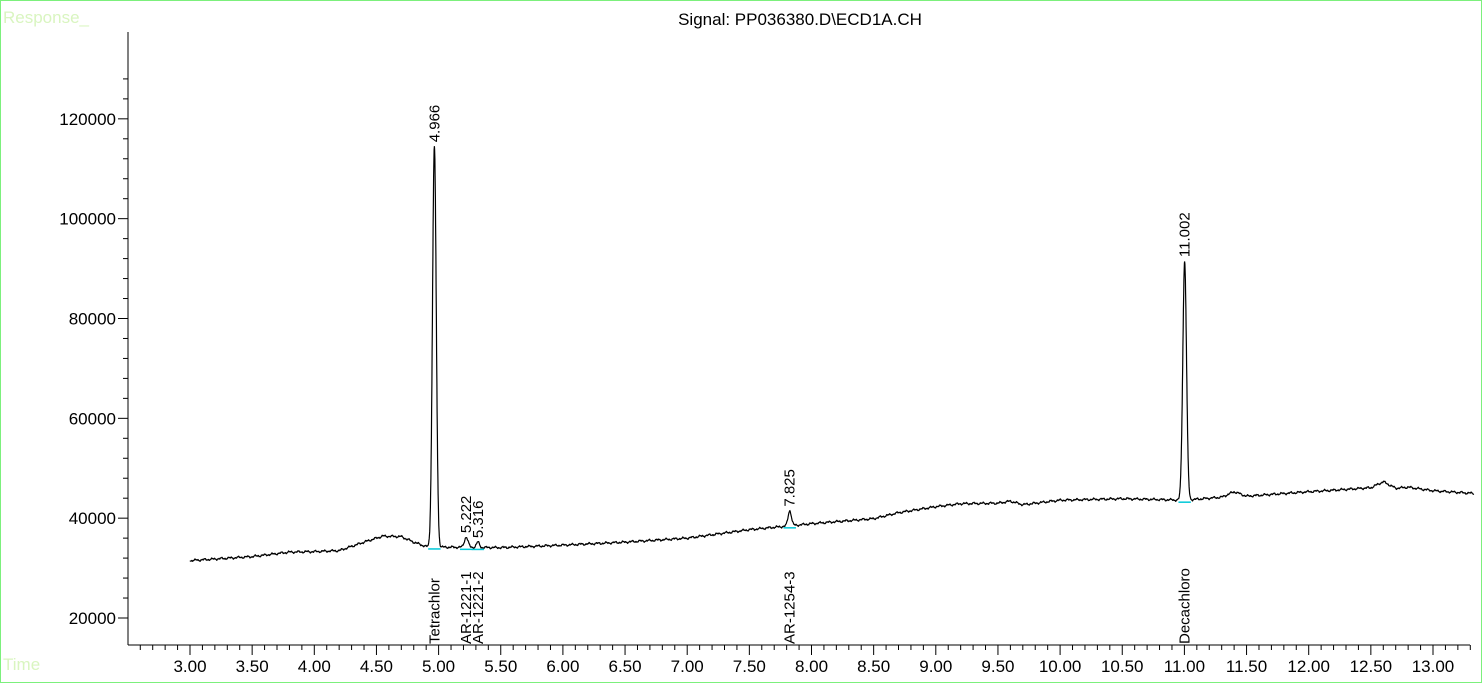 The image size is (1482, 683). Describe the element at coordinates (873, 666) in the screenshot. I see `x-tick-label: 8.50` at that location.